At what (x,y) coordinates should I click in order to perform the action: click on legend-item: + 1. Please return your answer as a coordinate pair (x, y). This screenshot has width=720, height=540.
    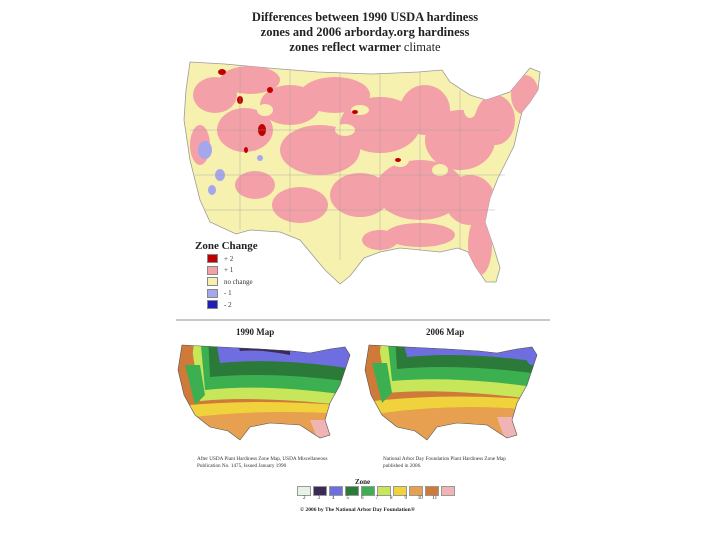
    Looking at the image, I should click on (230, 270).